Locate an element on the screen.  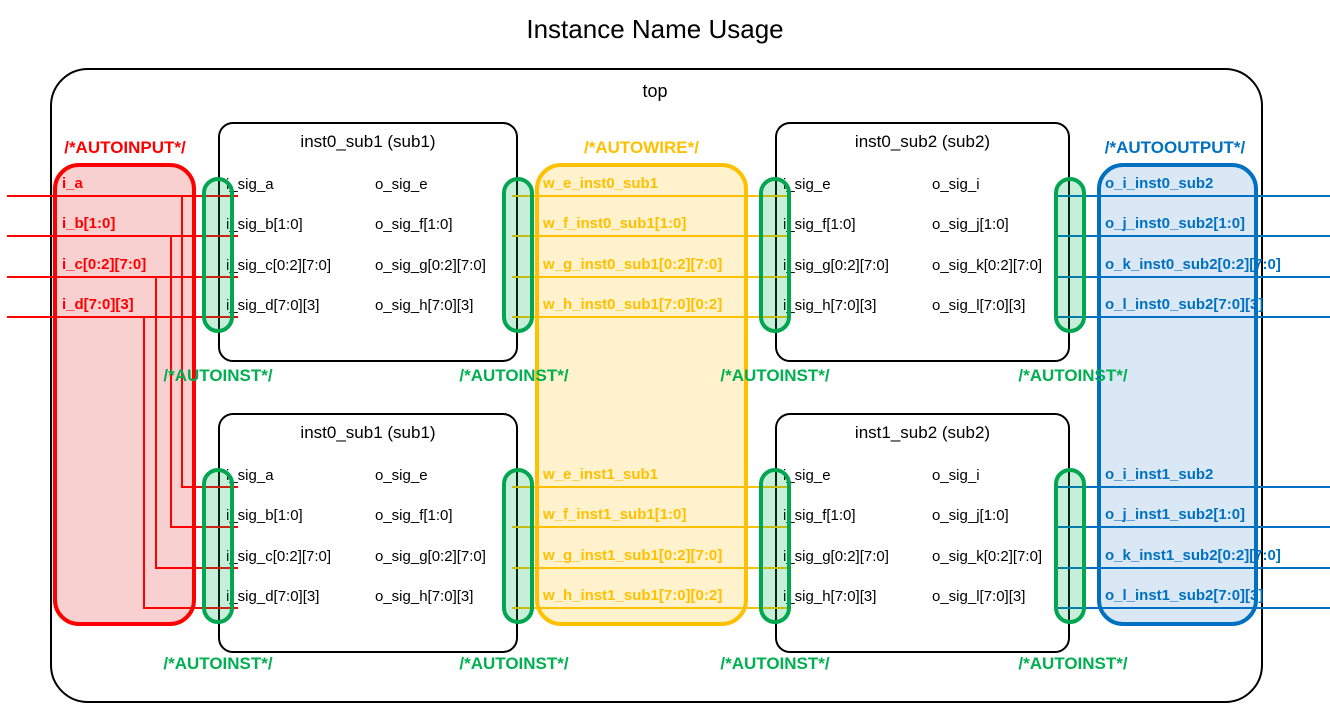
autooutput-signal: o_l_inst0_sub2[7:0][3] is located at coordinates (1184, 304).